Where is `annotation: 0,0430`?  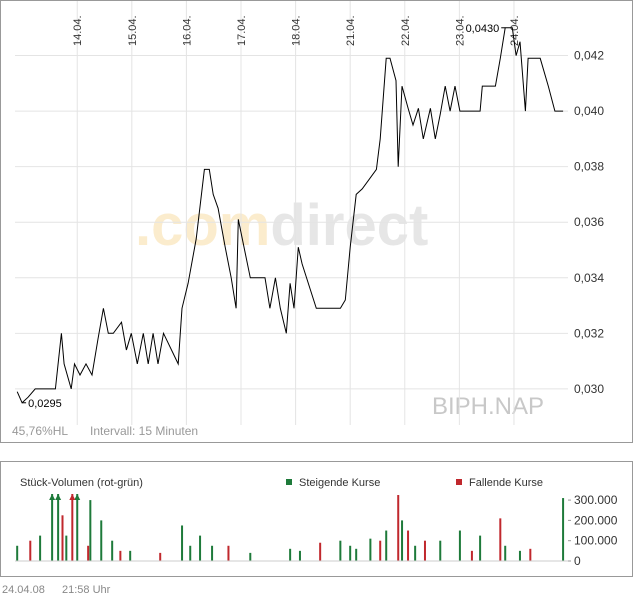
annotation: 0,0430 is located at coordinates (483, 29).